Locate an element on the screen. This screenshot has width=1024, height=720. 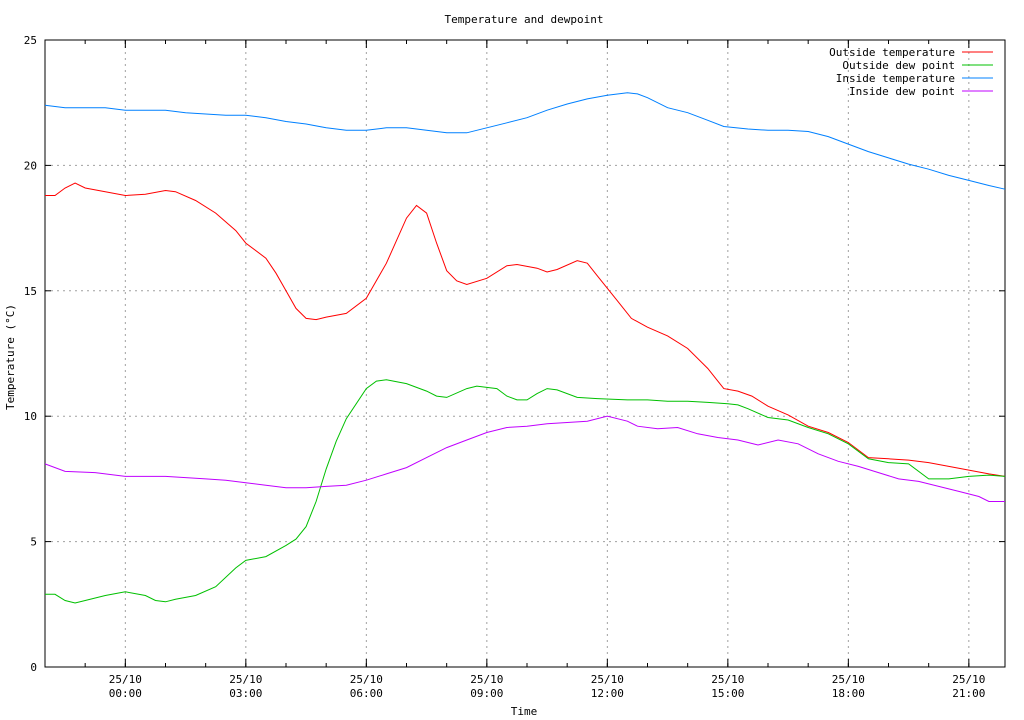
series-line-inside-dew-point is located at coordinates (524, 458).